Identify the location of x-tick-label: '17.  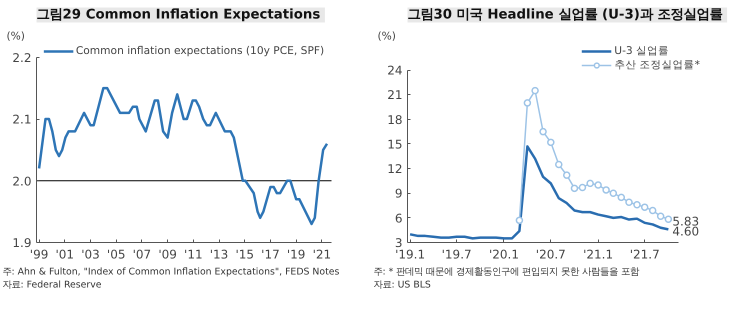
(270, 255).